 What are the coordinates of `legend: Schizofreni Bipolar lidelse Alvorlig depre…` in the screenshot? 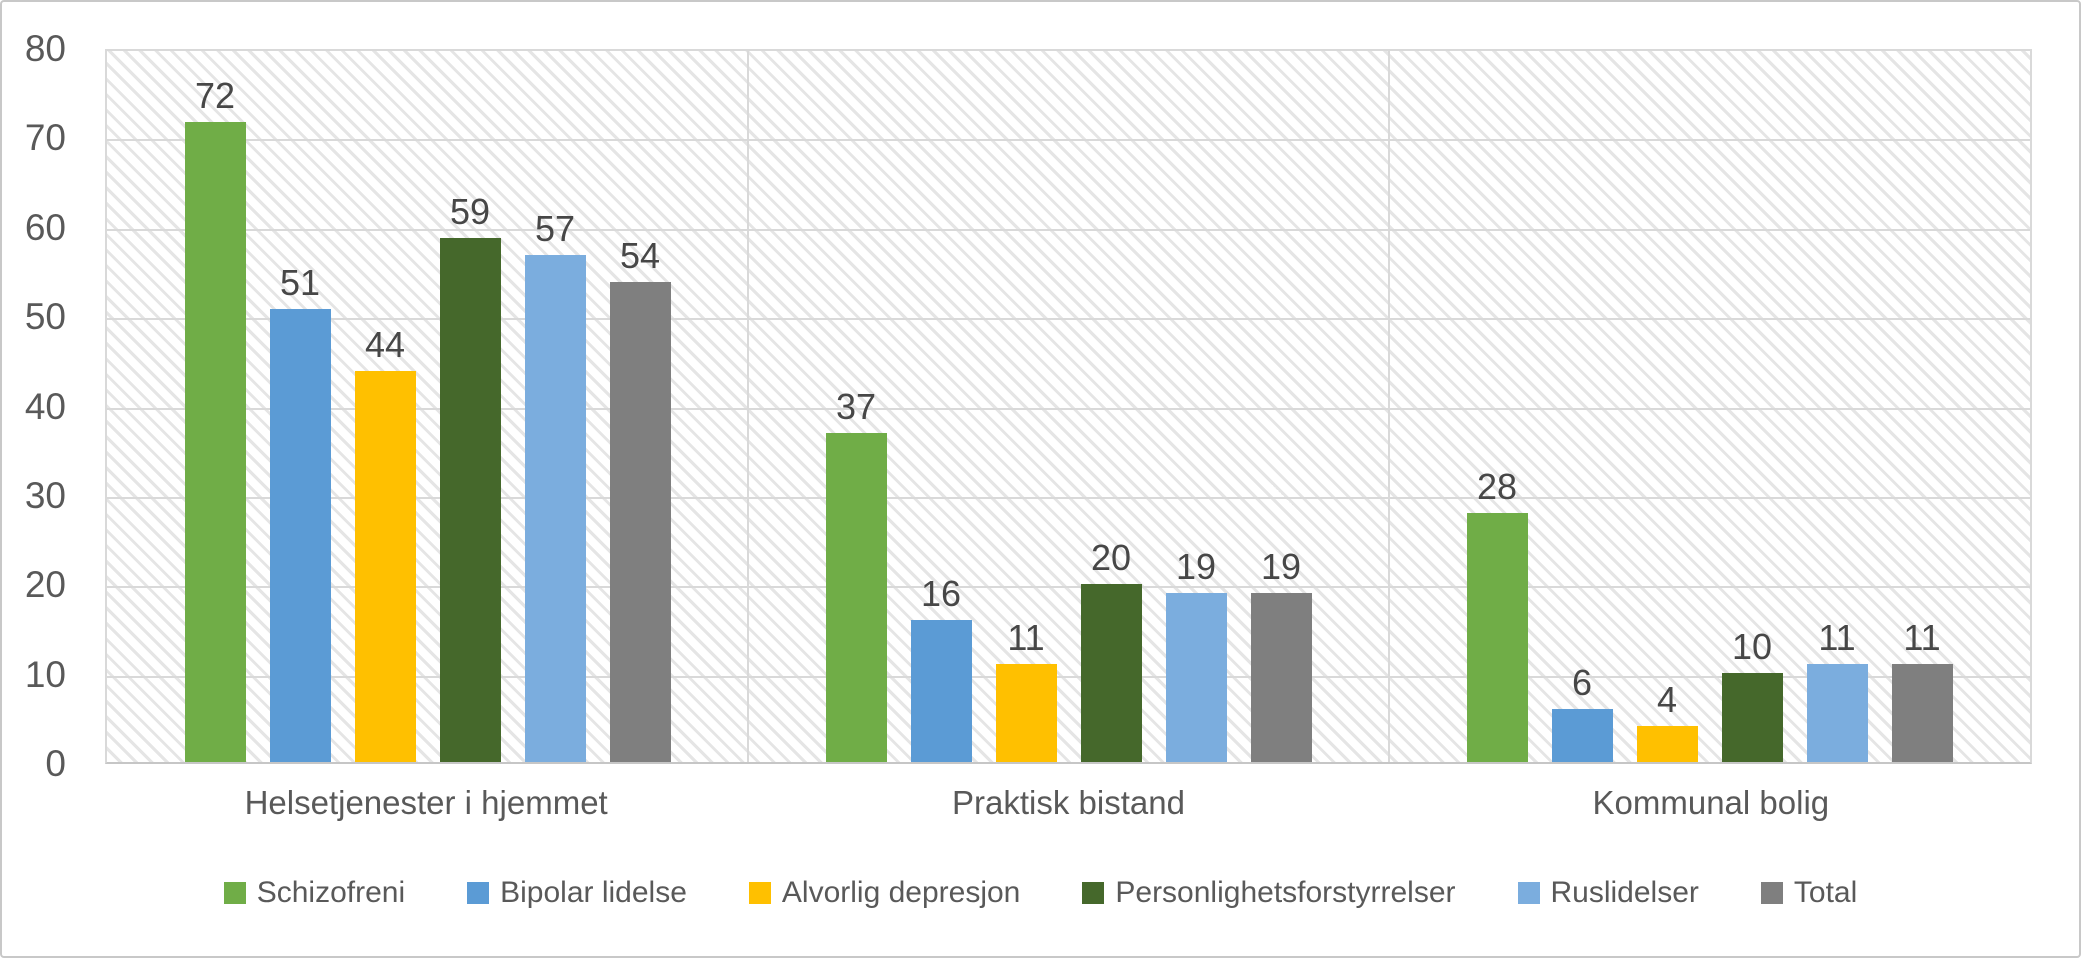 It's located at (1040, 893).